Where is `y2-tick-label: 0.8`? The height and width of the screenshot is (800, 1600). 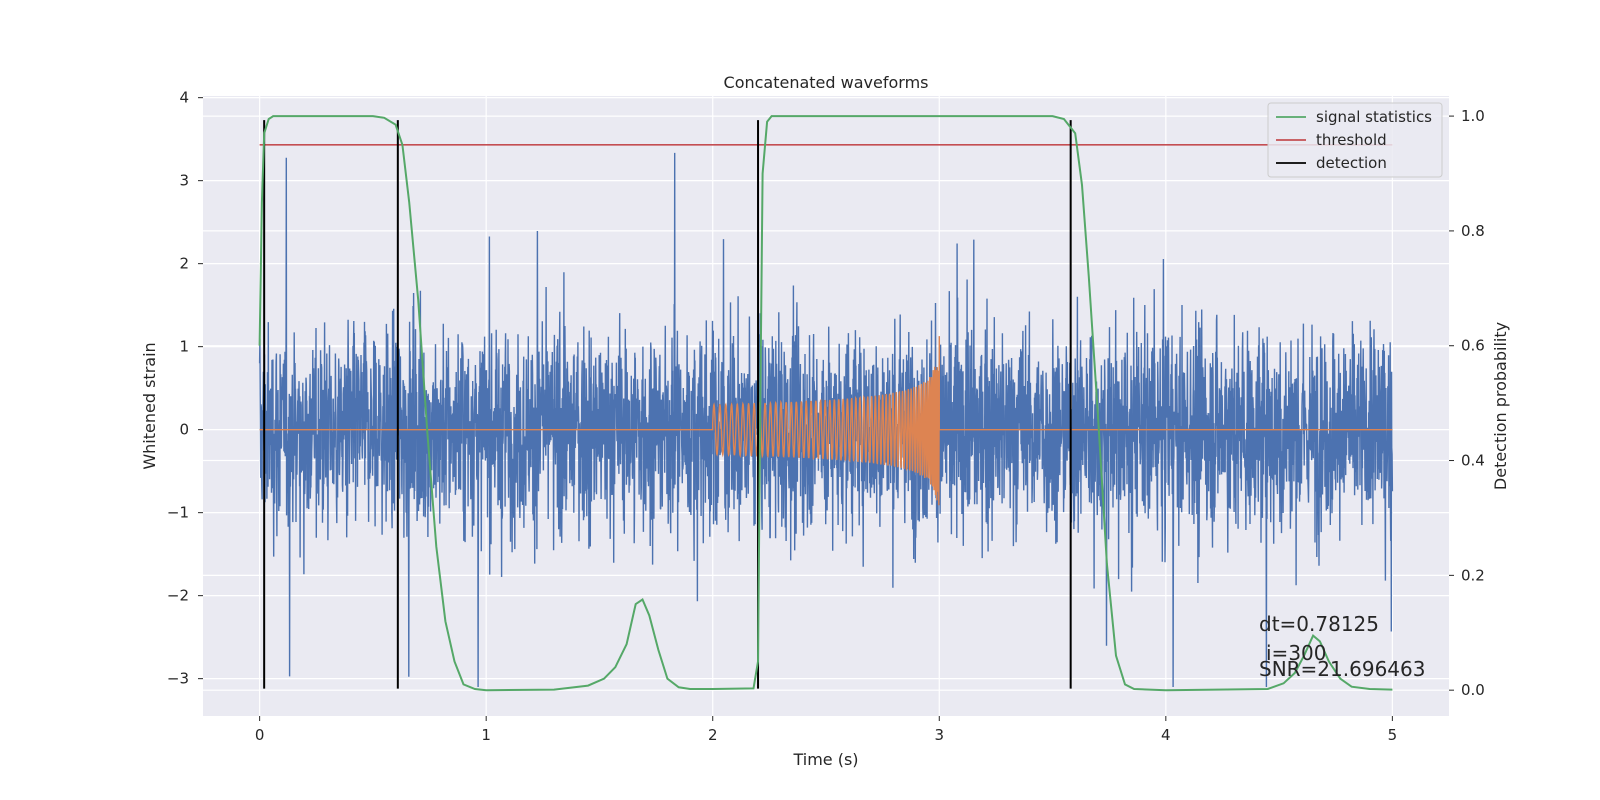 y2-tick-label: 0.8 is located at coordinates (1473, 231).